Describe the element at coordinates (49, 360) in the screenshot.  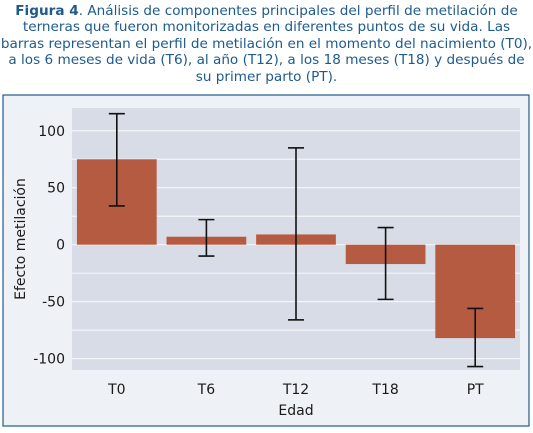
I see `y-tick-label: -100` at that location.